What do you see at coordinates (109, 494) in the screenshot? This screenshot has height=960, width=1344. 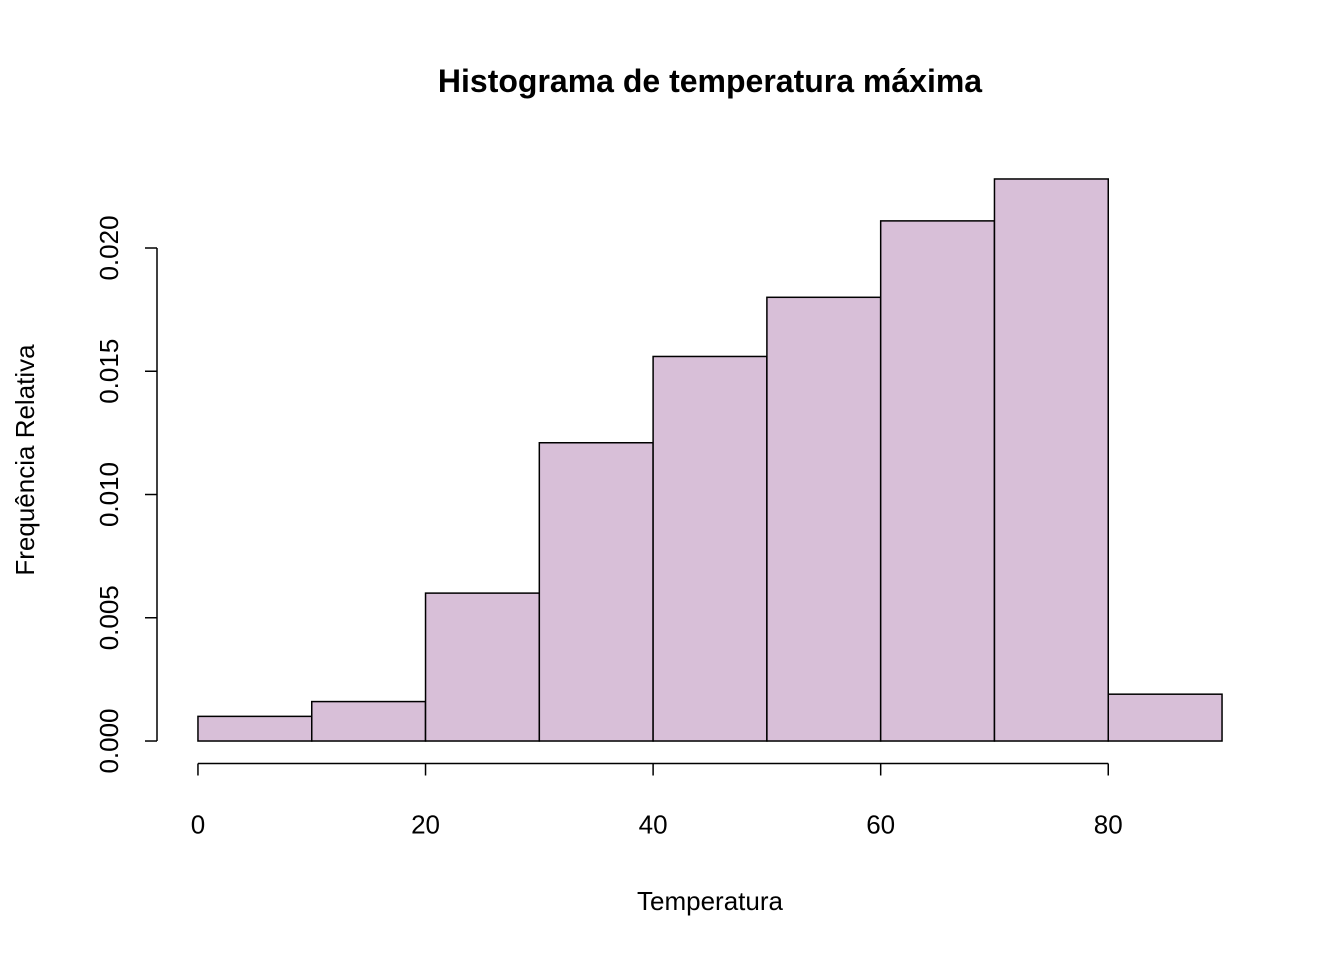 I see `y-tick-label: 0.010` at bounding box center [109, 494].